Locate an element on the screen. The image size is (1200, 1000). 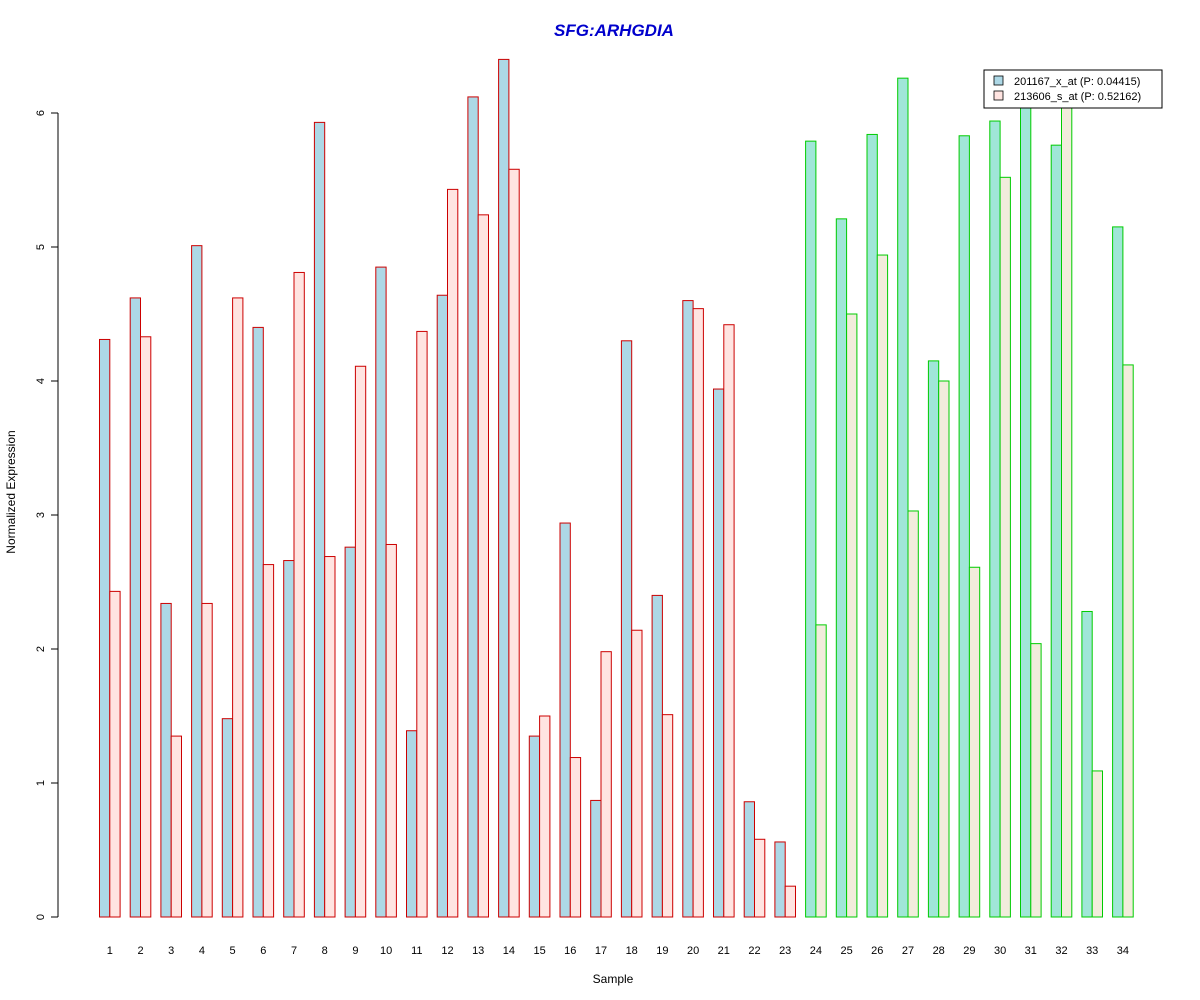
legend-label-series-2: 213606_s_at (P: 0.52162) is located at coordinates (1077, 97).